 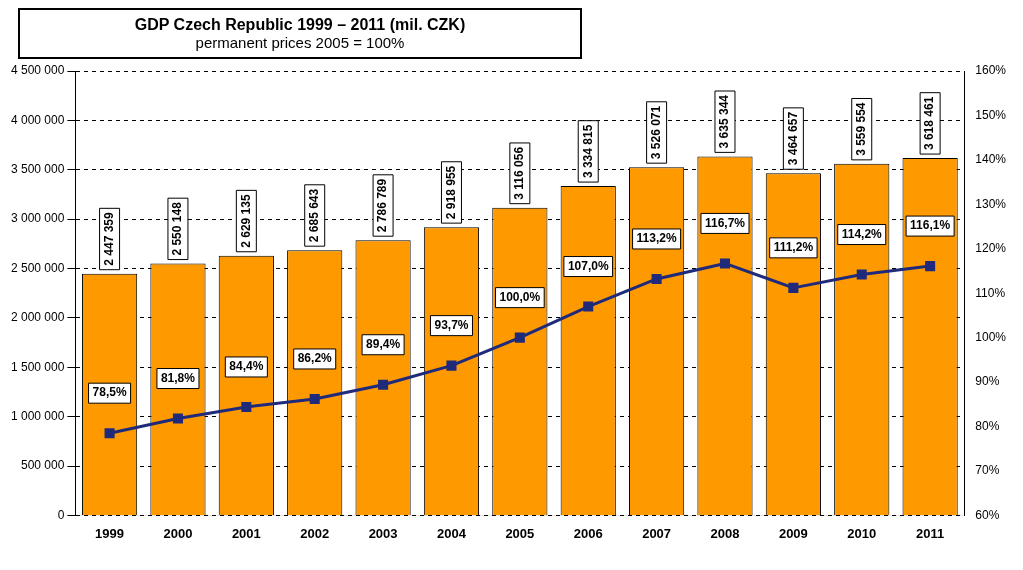 I want to click on y2-tick-label: 160%, so click(x=991, y=70).